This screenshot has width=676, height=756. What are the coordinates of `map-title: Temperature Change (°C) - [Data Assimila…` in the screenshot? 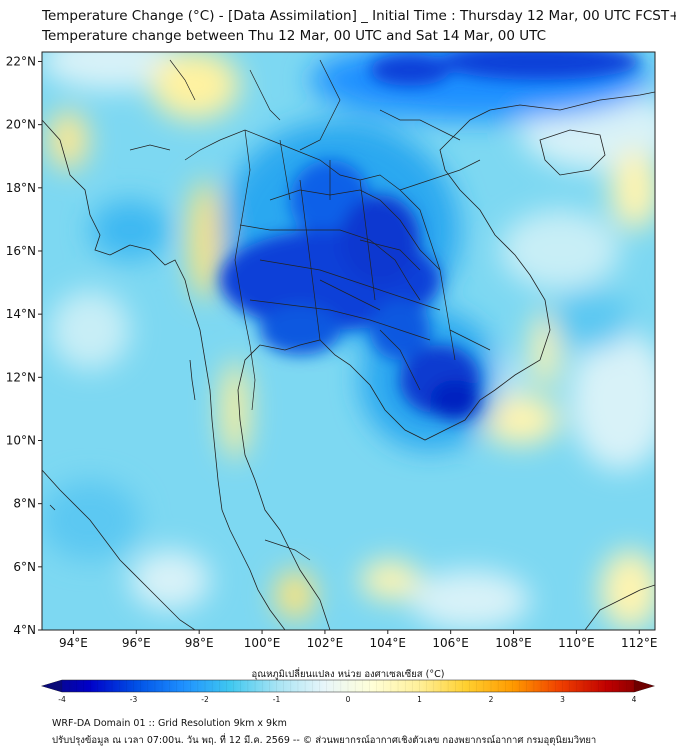 It's located at (359, 16).